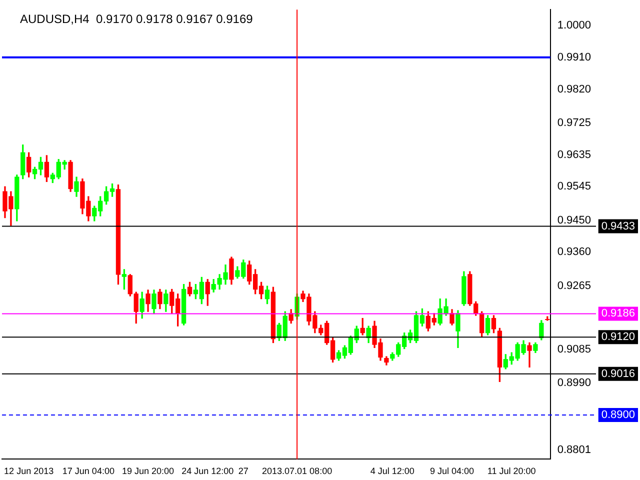 Image resolution: width=640 pixels, height=480 pixels. I want to click on chart-title: AUDUSD,H4 0.9170 0.9178 0.9167 0.9169, so click(137, 19).